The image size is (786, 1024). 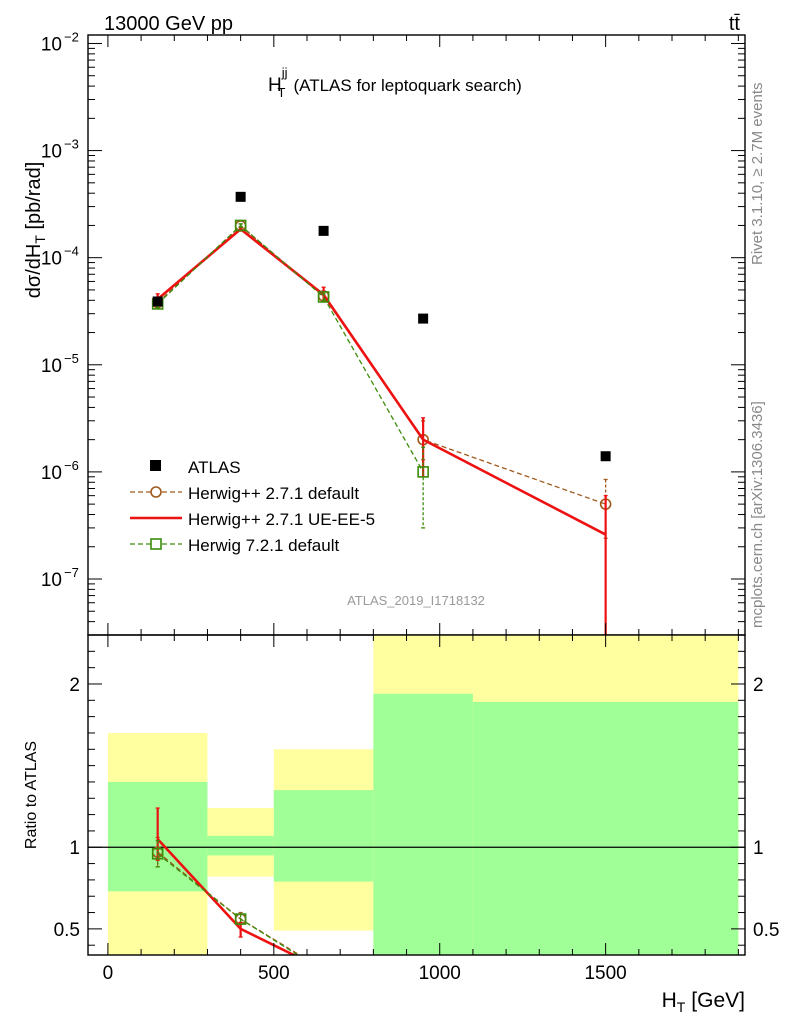 What do you see at coordinates (263, 545) in the screenshot?
I see `legend-label-herwig72_default: Herwig 7.2.1 default` at bounding box center [263, 545].